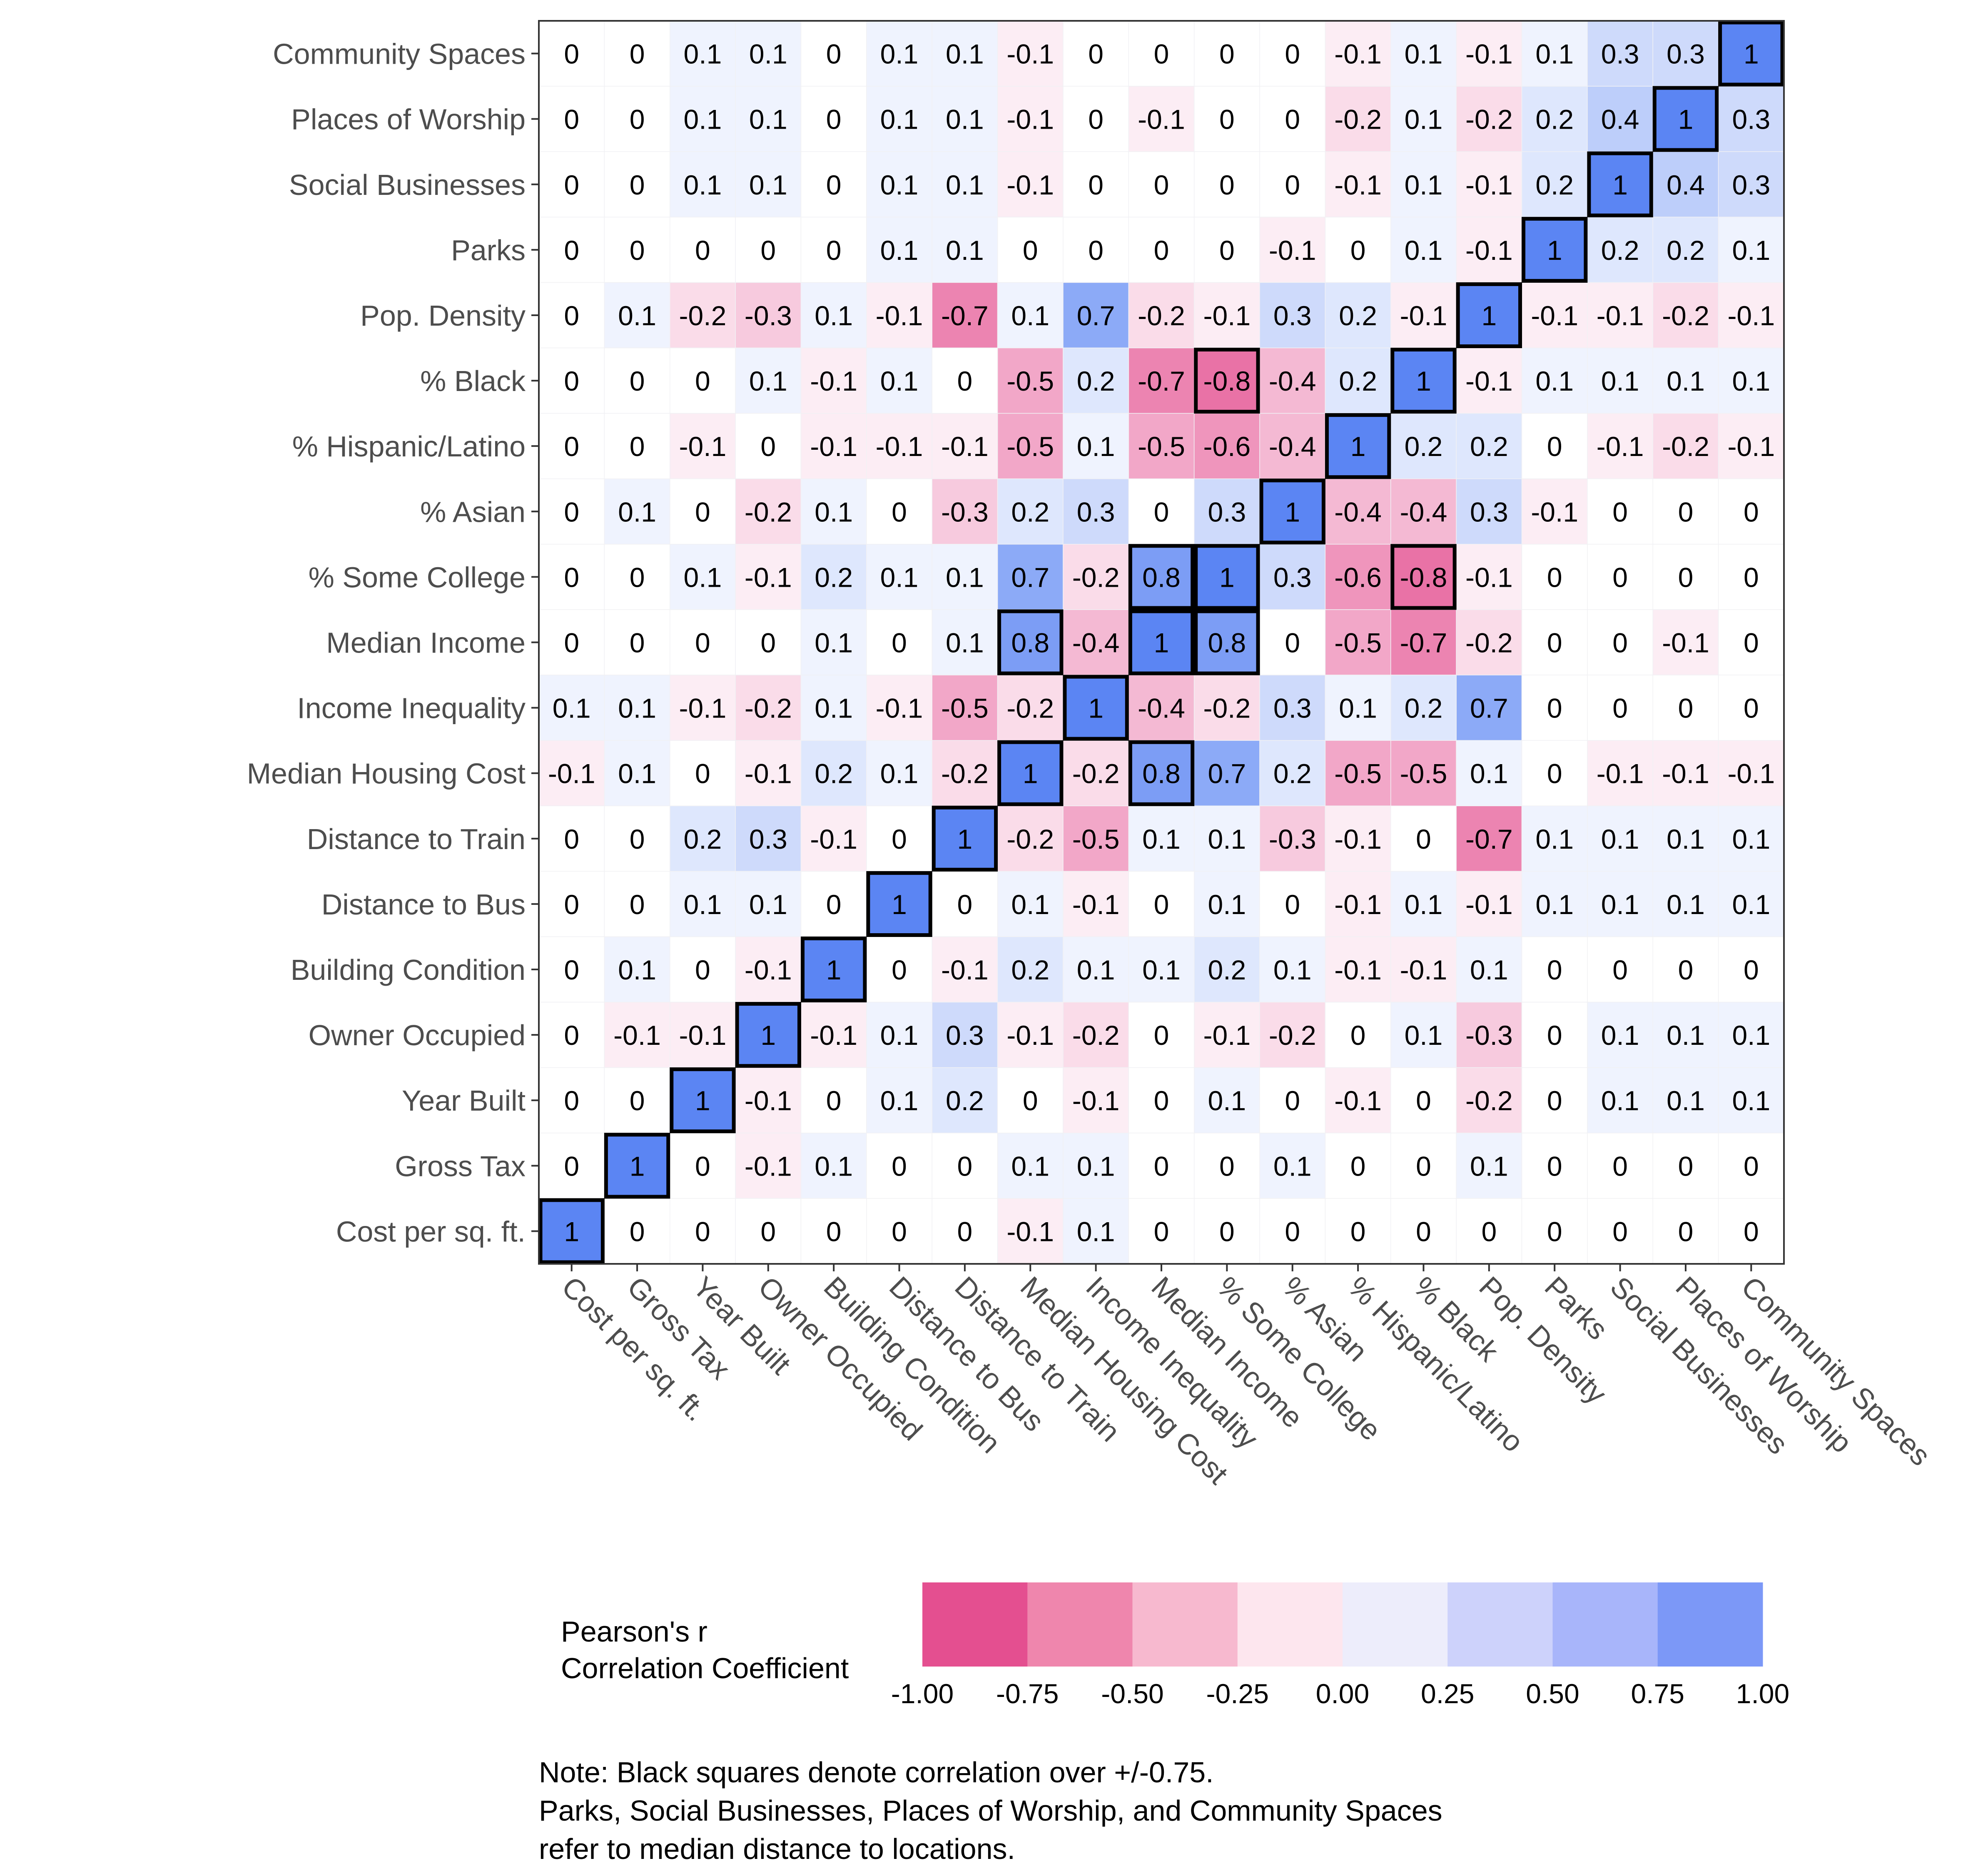  I want to click on y-tick-label-places-of-worship: Places of Worship, so click(409, 120).